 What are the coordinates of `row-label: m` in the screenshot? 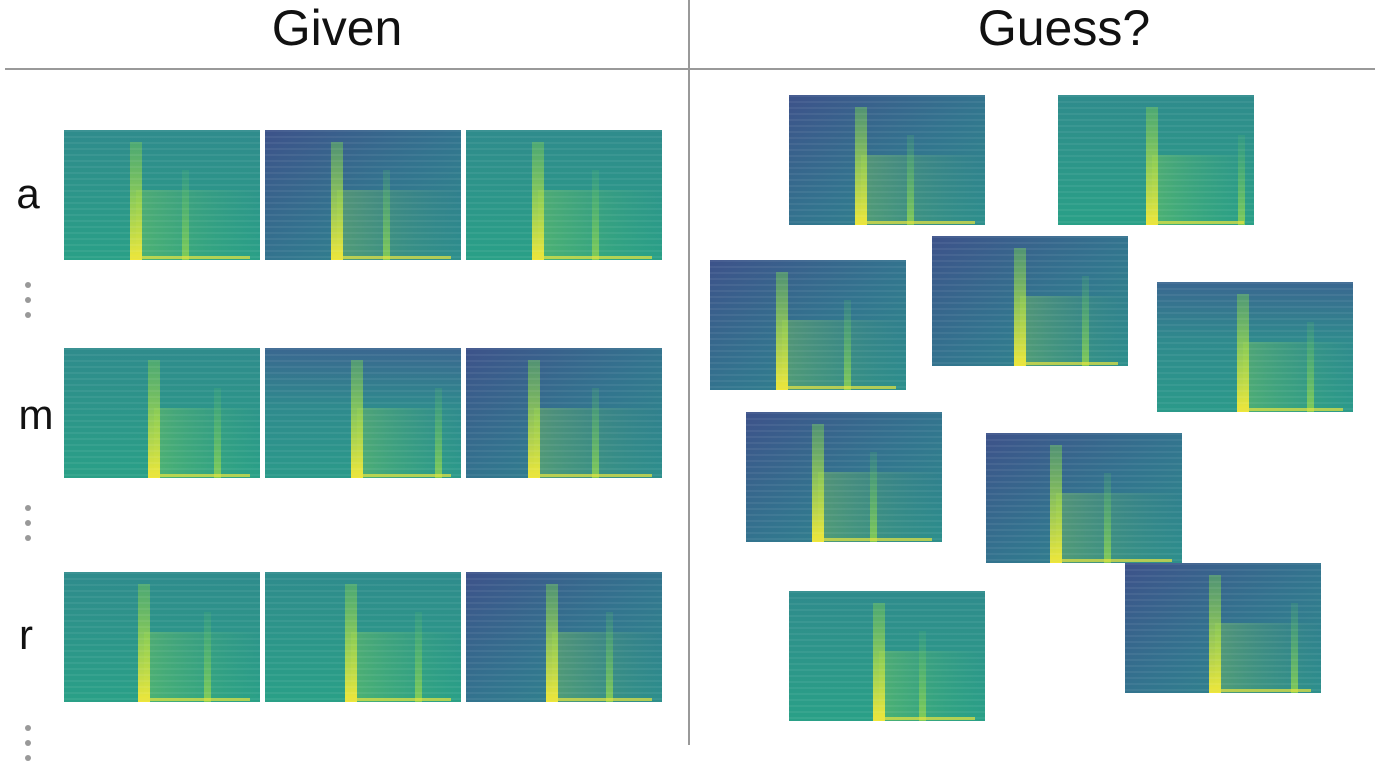 It's located at (36, 414).